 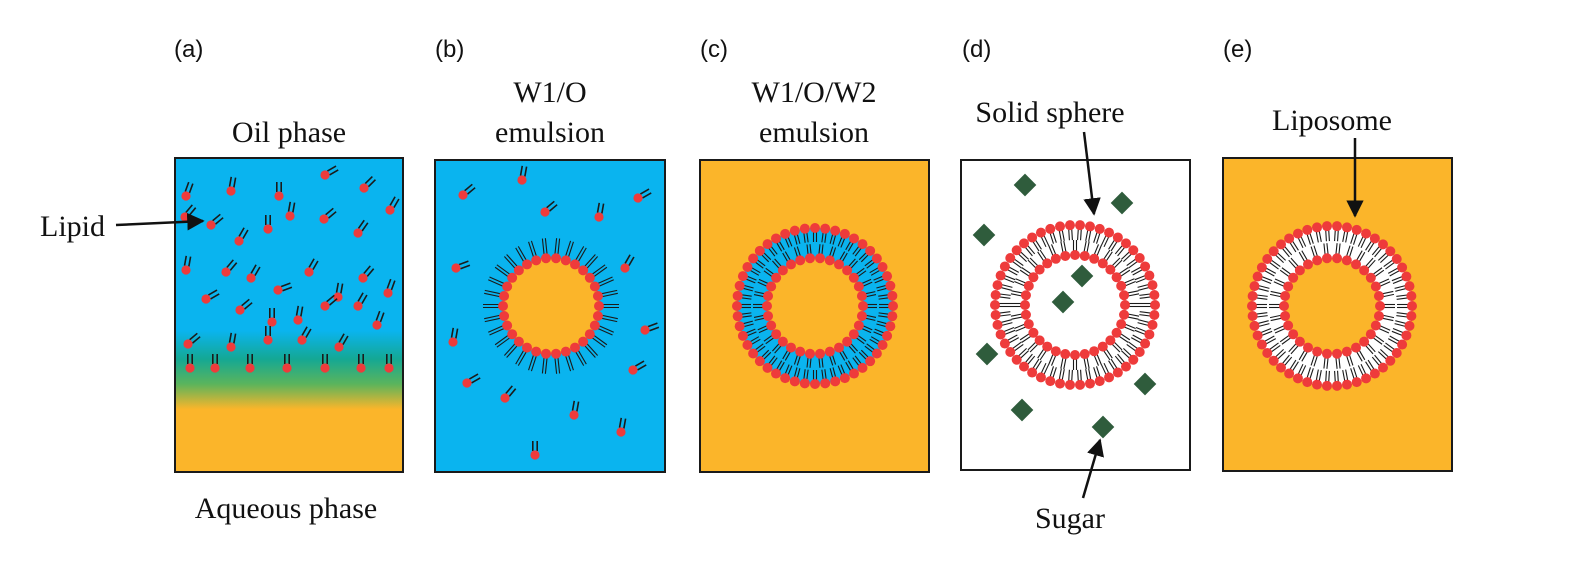 I want to click on panel-c-outer-leaflet, so click(x=815, y=306).